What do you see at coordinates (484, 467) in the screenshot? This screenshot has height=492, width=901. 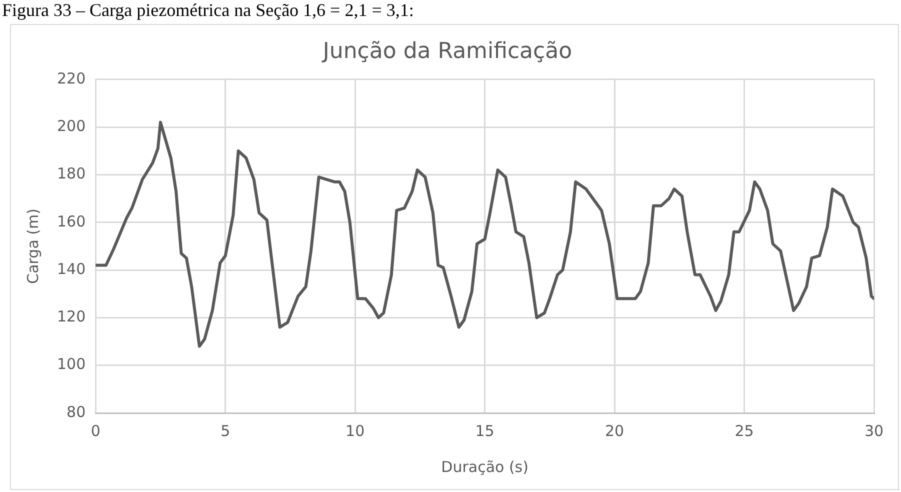 I see `x-axis-title: Duração (s)` at bounding box center [484, 467].